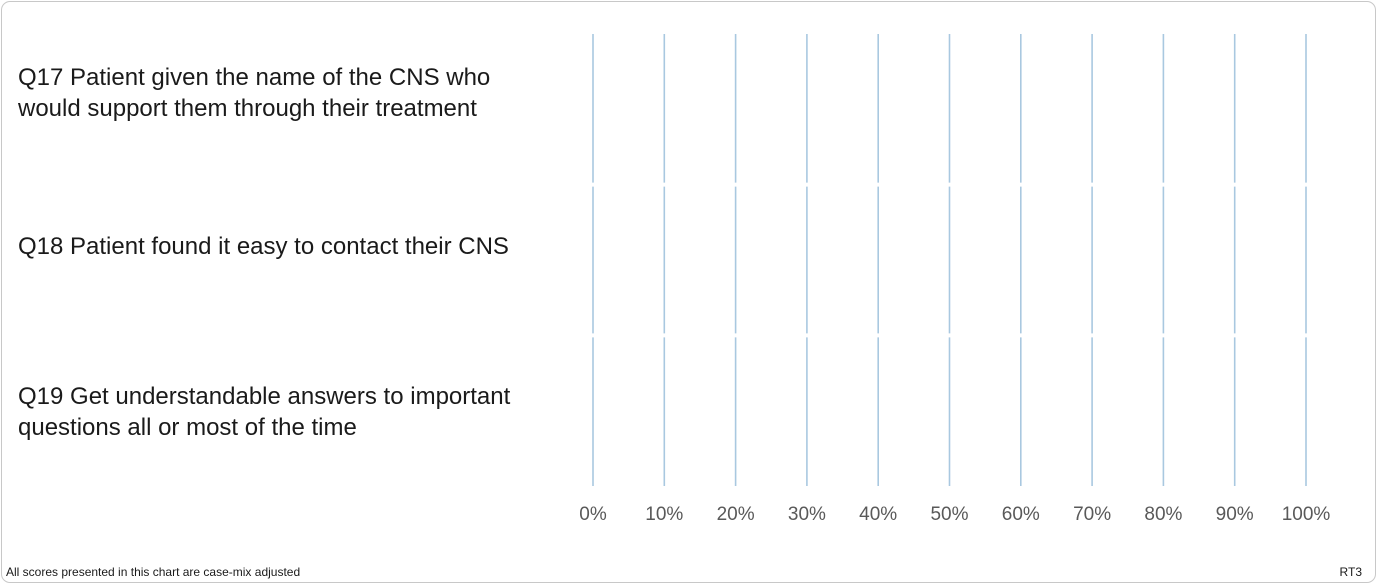 The image size is (1380, 586). What do you see at coordinates (664, 514) in the screenshot?
I see `x-tick-label: 10%` at bounding box center [664, 514].